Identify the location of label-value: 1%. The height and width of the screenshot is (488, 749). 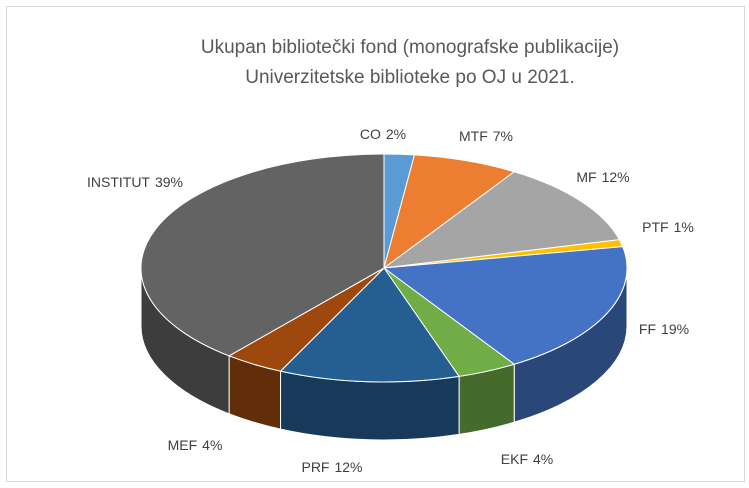
(684, 227).